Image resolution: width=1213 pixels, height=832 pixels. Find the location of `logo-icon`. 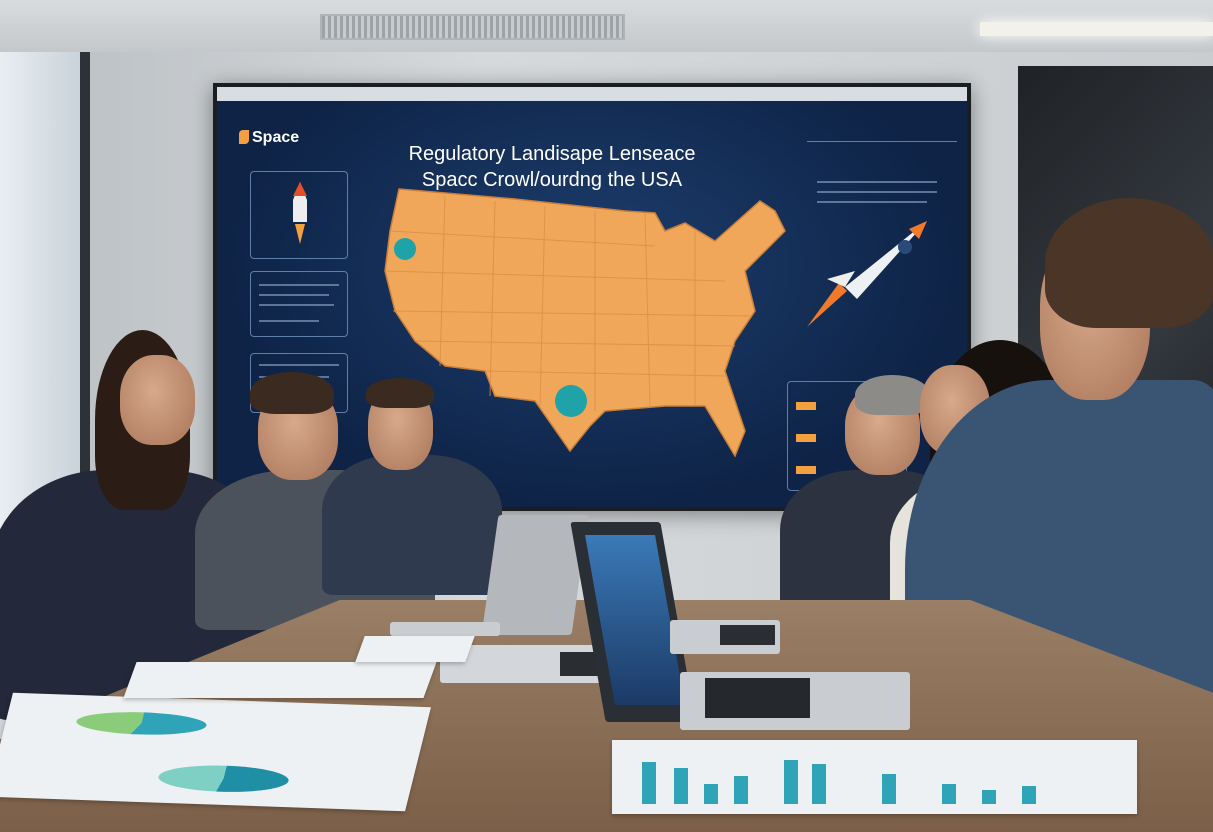

logo-icon is located at coordinates (244, 137).